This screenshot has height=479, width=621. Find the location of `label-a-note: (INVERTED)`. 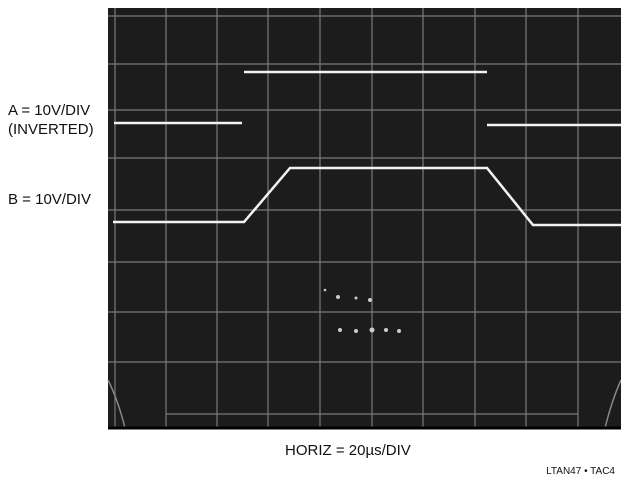

label-a-note: (INVERTED) is located at coordinates (51, 129).